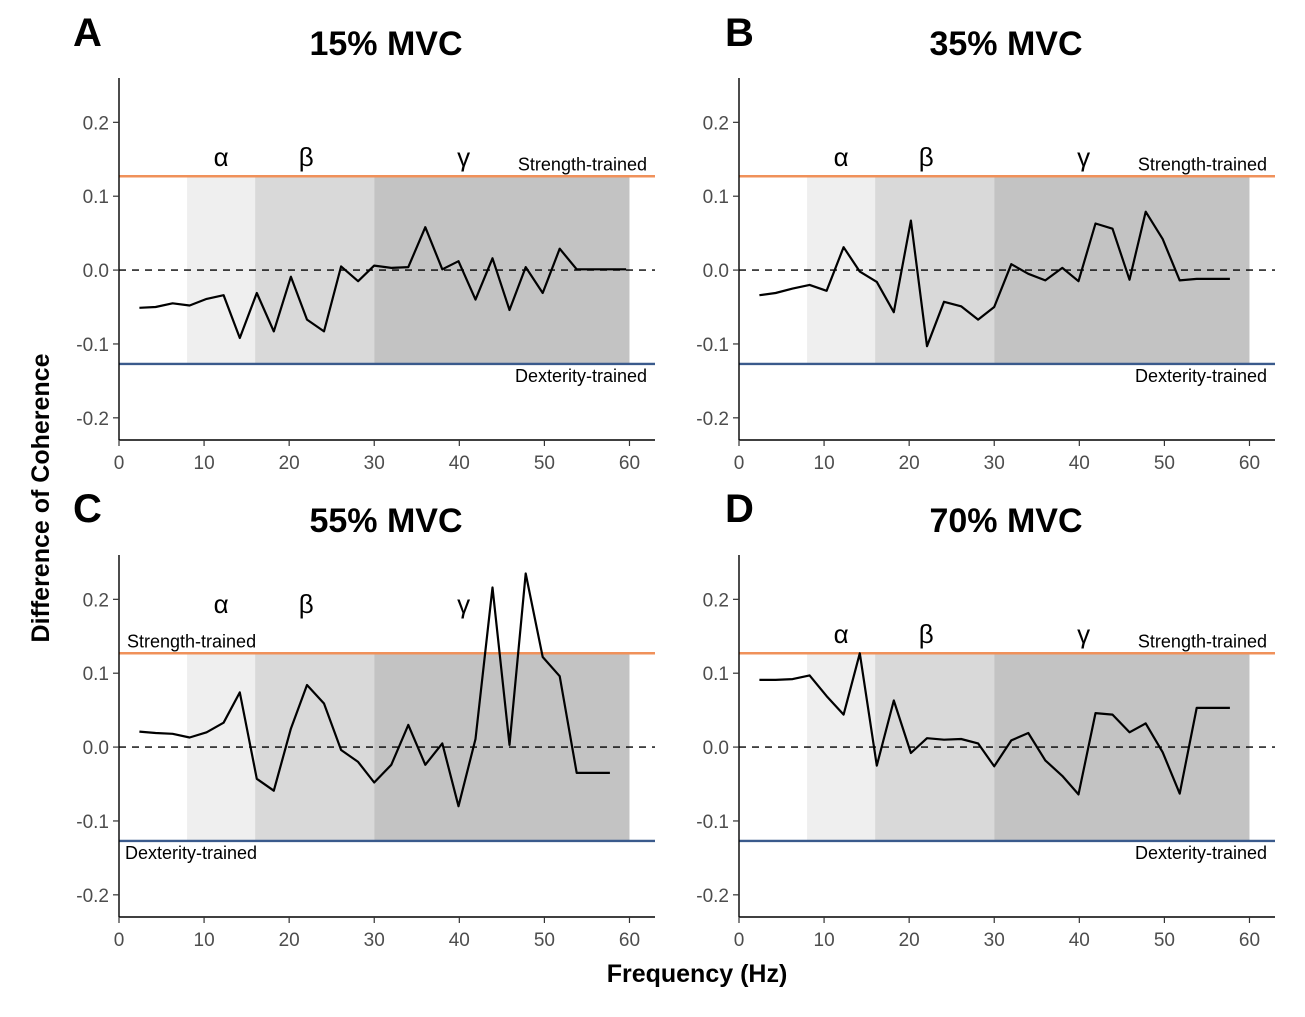 This screenshot has height=1017, width=1305. I want to click on panel-letter: C, so click(87, 509).